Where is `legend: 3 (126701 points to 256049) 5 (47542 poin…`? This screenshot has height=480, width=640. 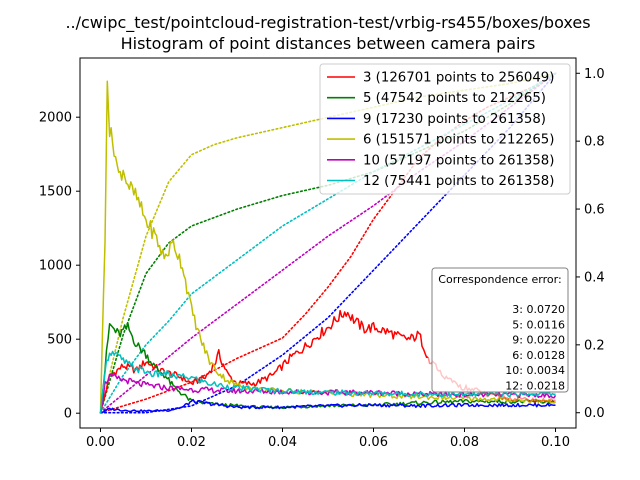 legend: 3 (126701 points to 256049) 5 (47542 poin… is located at coordinates (445, 129).